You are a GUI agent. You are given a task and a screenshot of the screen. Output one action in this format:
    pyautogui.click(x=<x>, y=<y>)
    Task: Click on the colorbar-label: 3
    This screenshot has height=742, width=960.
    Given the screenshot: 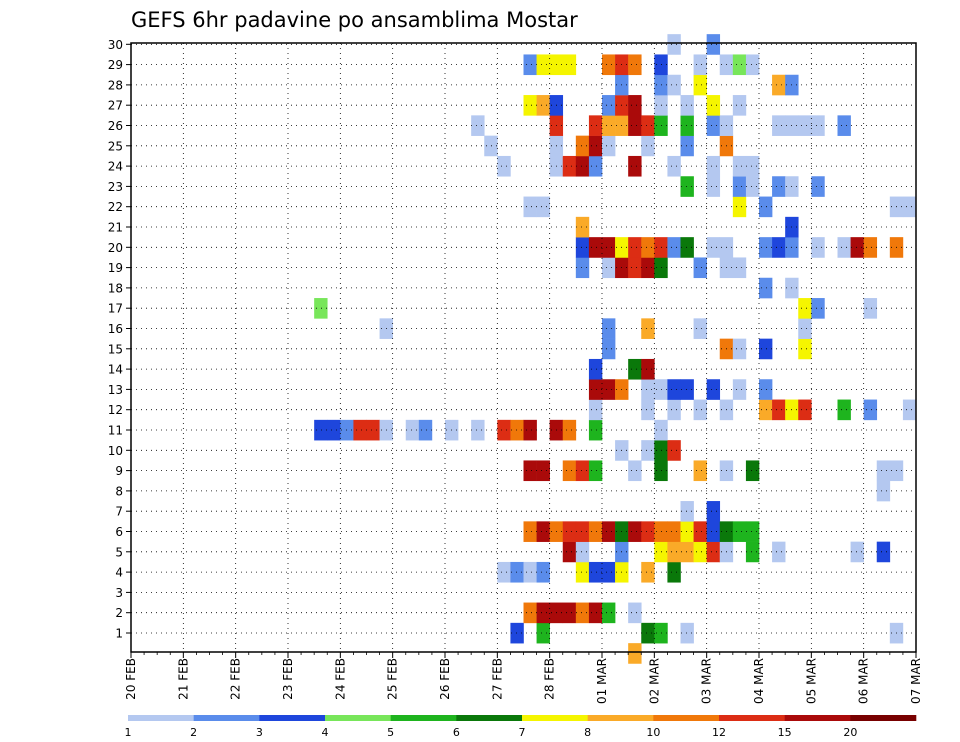 What is the action you would take?
    pyautogui.click(x=259, y=732)
    